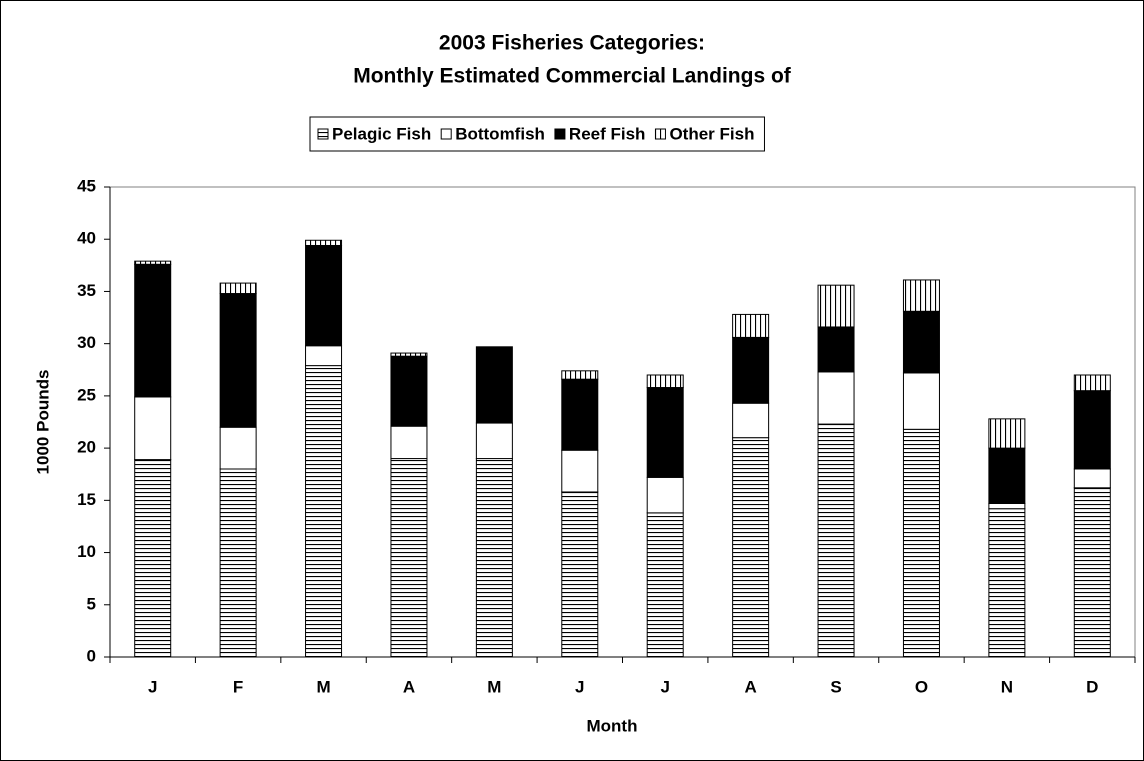 The height and width of the screenshot is (761, 1144). Describe the element at coordinates (835, 686) in the screenshot. I see `x-tick-label: S` at that location.